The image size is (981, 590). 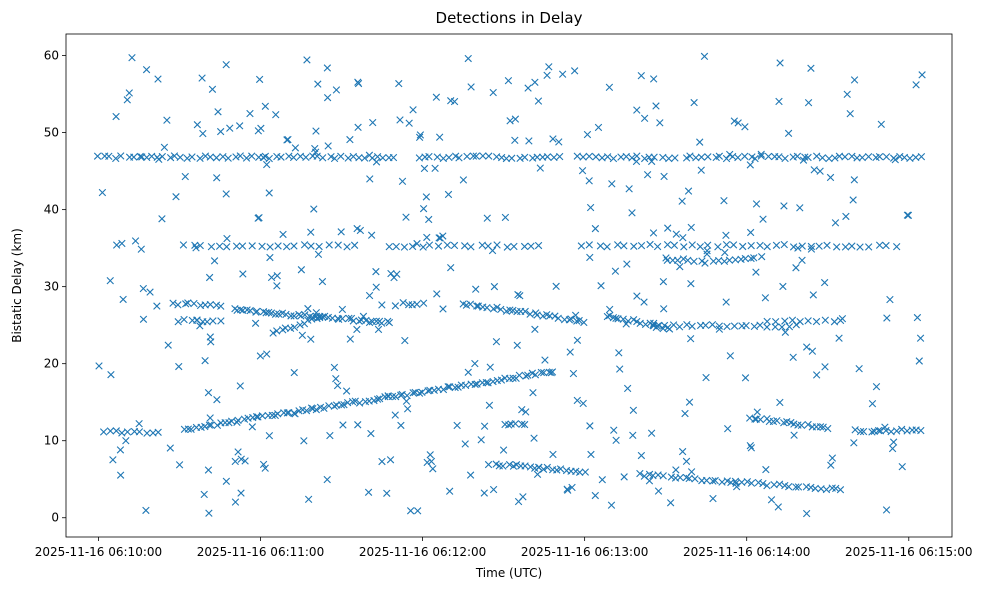 What do you see at coordinates (422, 552) in the screenshot?
I see `x-tick-label: 2025-11-16 06:12:00` at bounding box center [422, 552].